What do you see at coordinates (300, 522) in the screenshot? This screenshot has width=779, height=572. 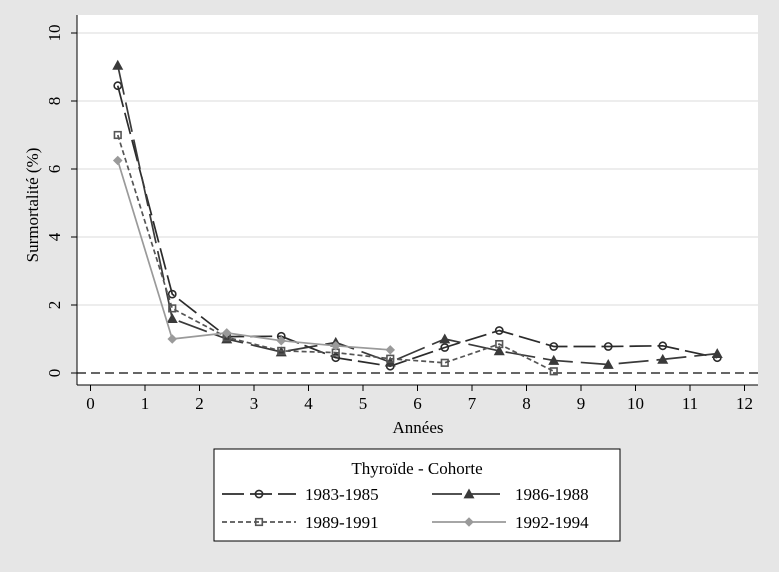 I see `legend-item-1989-1991: 1989-1991` at bounding box center [300, 522].